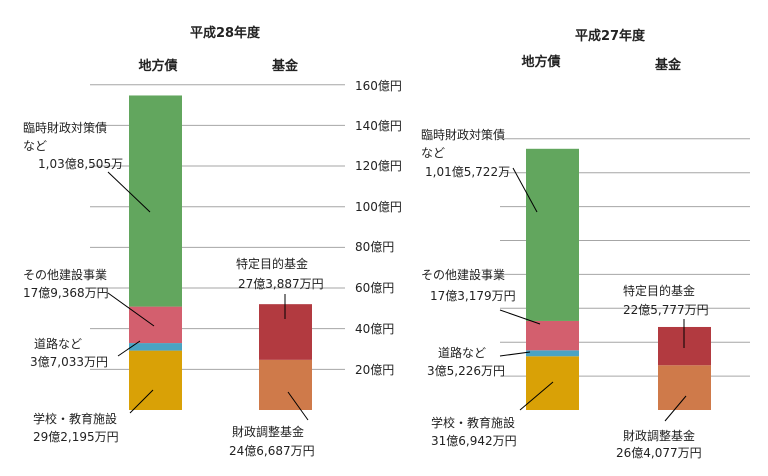 The width and height of the screenshot is (768, 476). I want to click on amount-douro-h27: 3億5,226万円, so click(466, 371).